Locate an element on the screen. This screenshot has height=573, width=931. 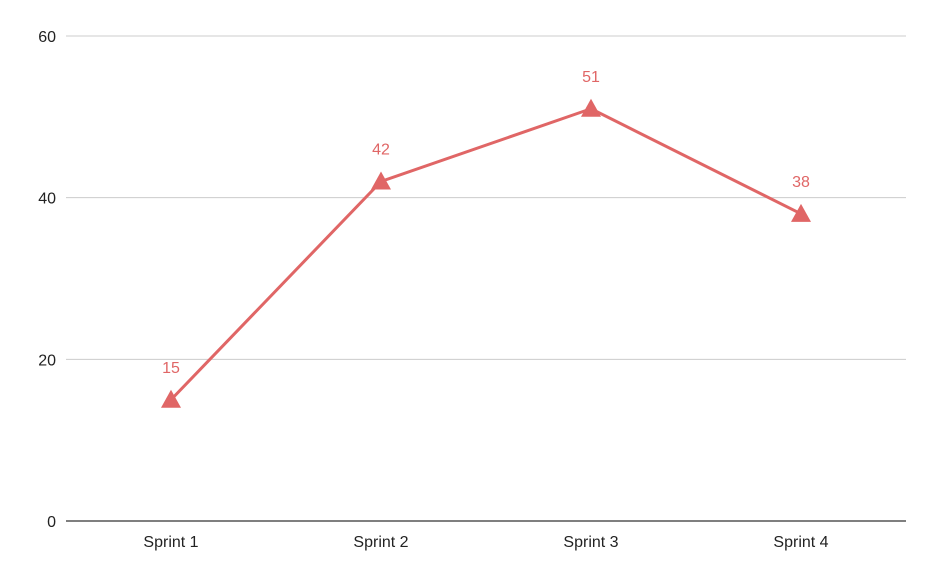
data-label: 51 is located at coordinates (591, 77).